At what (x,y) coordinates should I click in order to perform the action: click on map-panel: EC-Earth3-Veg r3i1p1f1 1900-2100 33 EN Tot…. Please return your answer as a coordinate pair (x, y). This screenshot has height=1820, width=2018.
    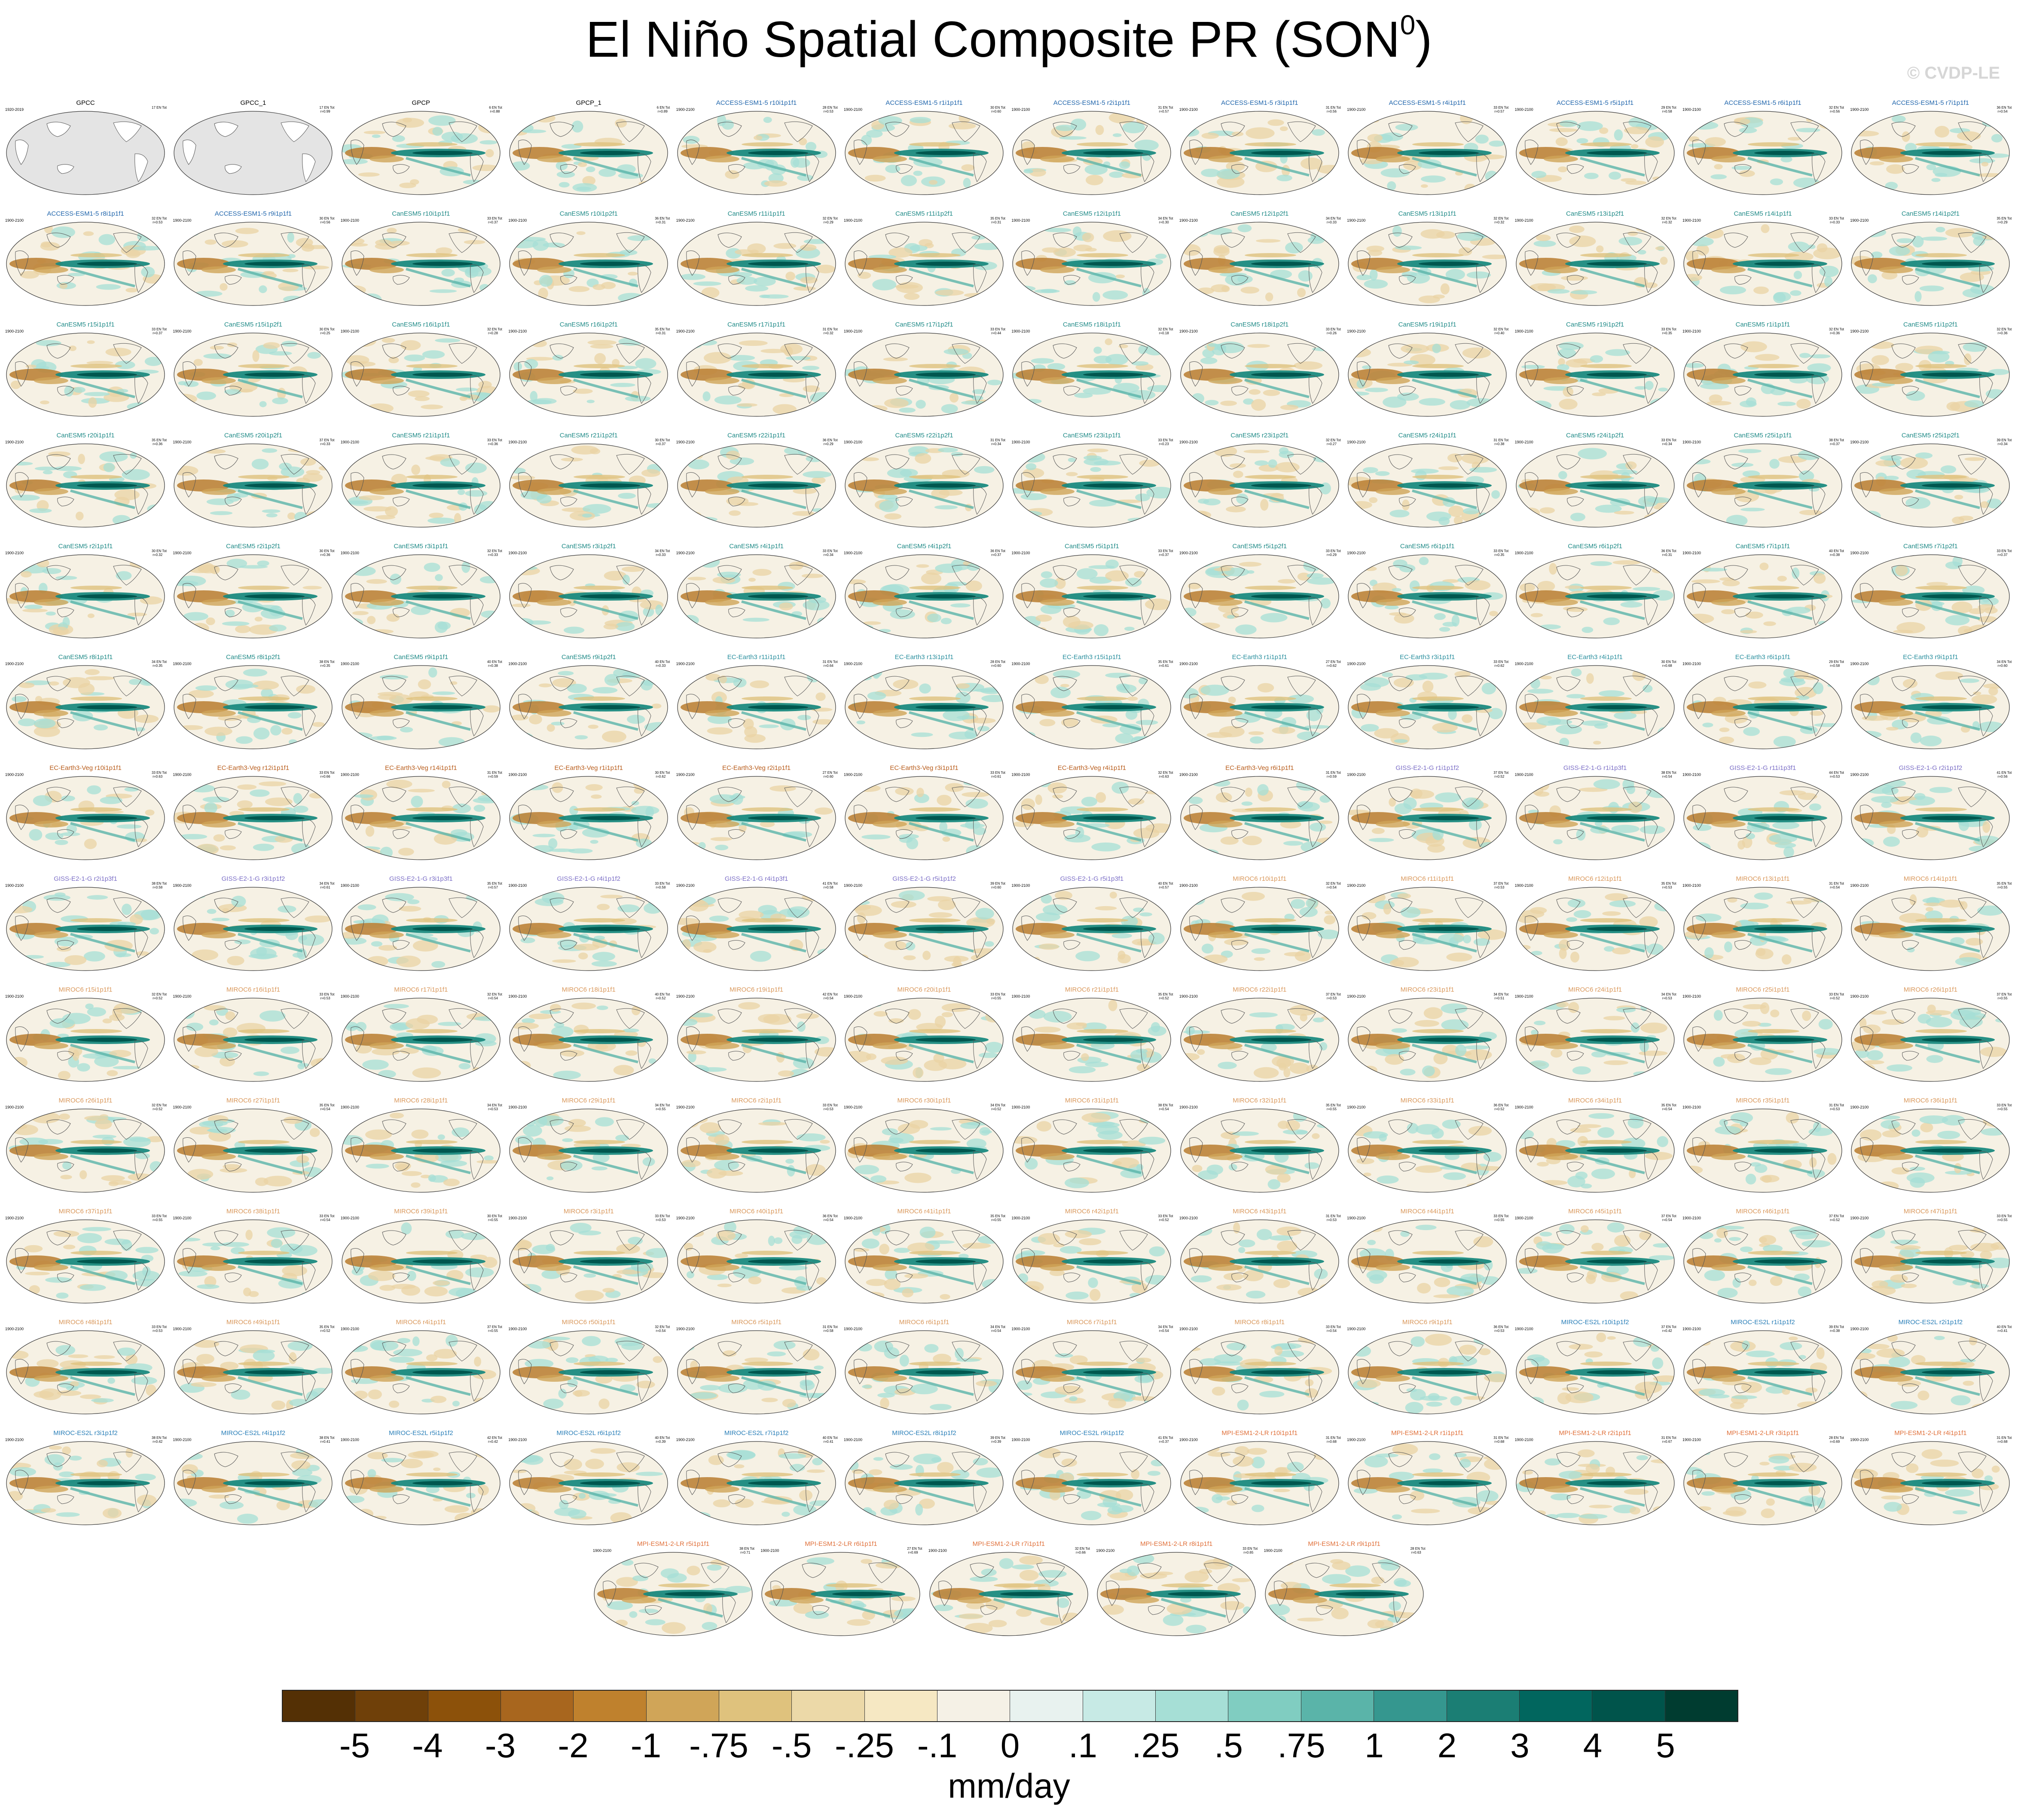
    Looking at the image, I should click on (924, 815).